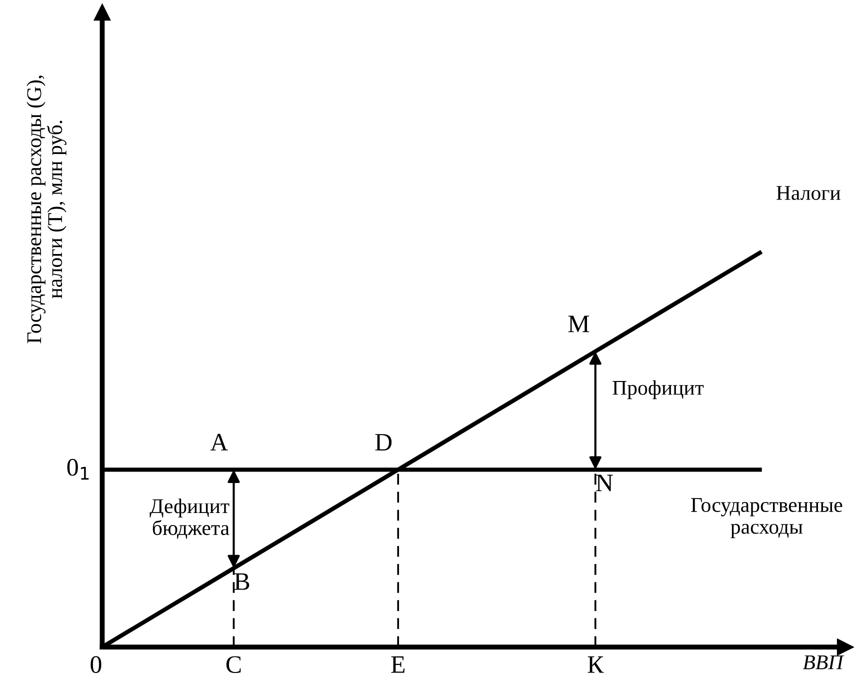  Describe the element at coordinates (96, 664) in the screenshot. I see `x-tick-label: 0` at that location.